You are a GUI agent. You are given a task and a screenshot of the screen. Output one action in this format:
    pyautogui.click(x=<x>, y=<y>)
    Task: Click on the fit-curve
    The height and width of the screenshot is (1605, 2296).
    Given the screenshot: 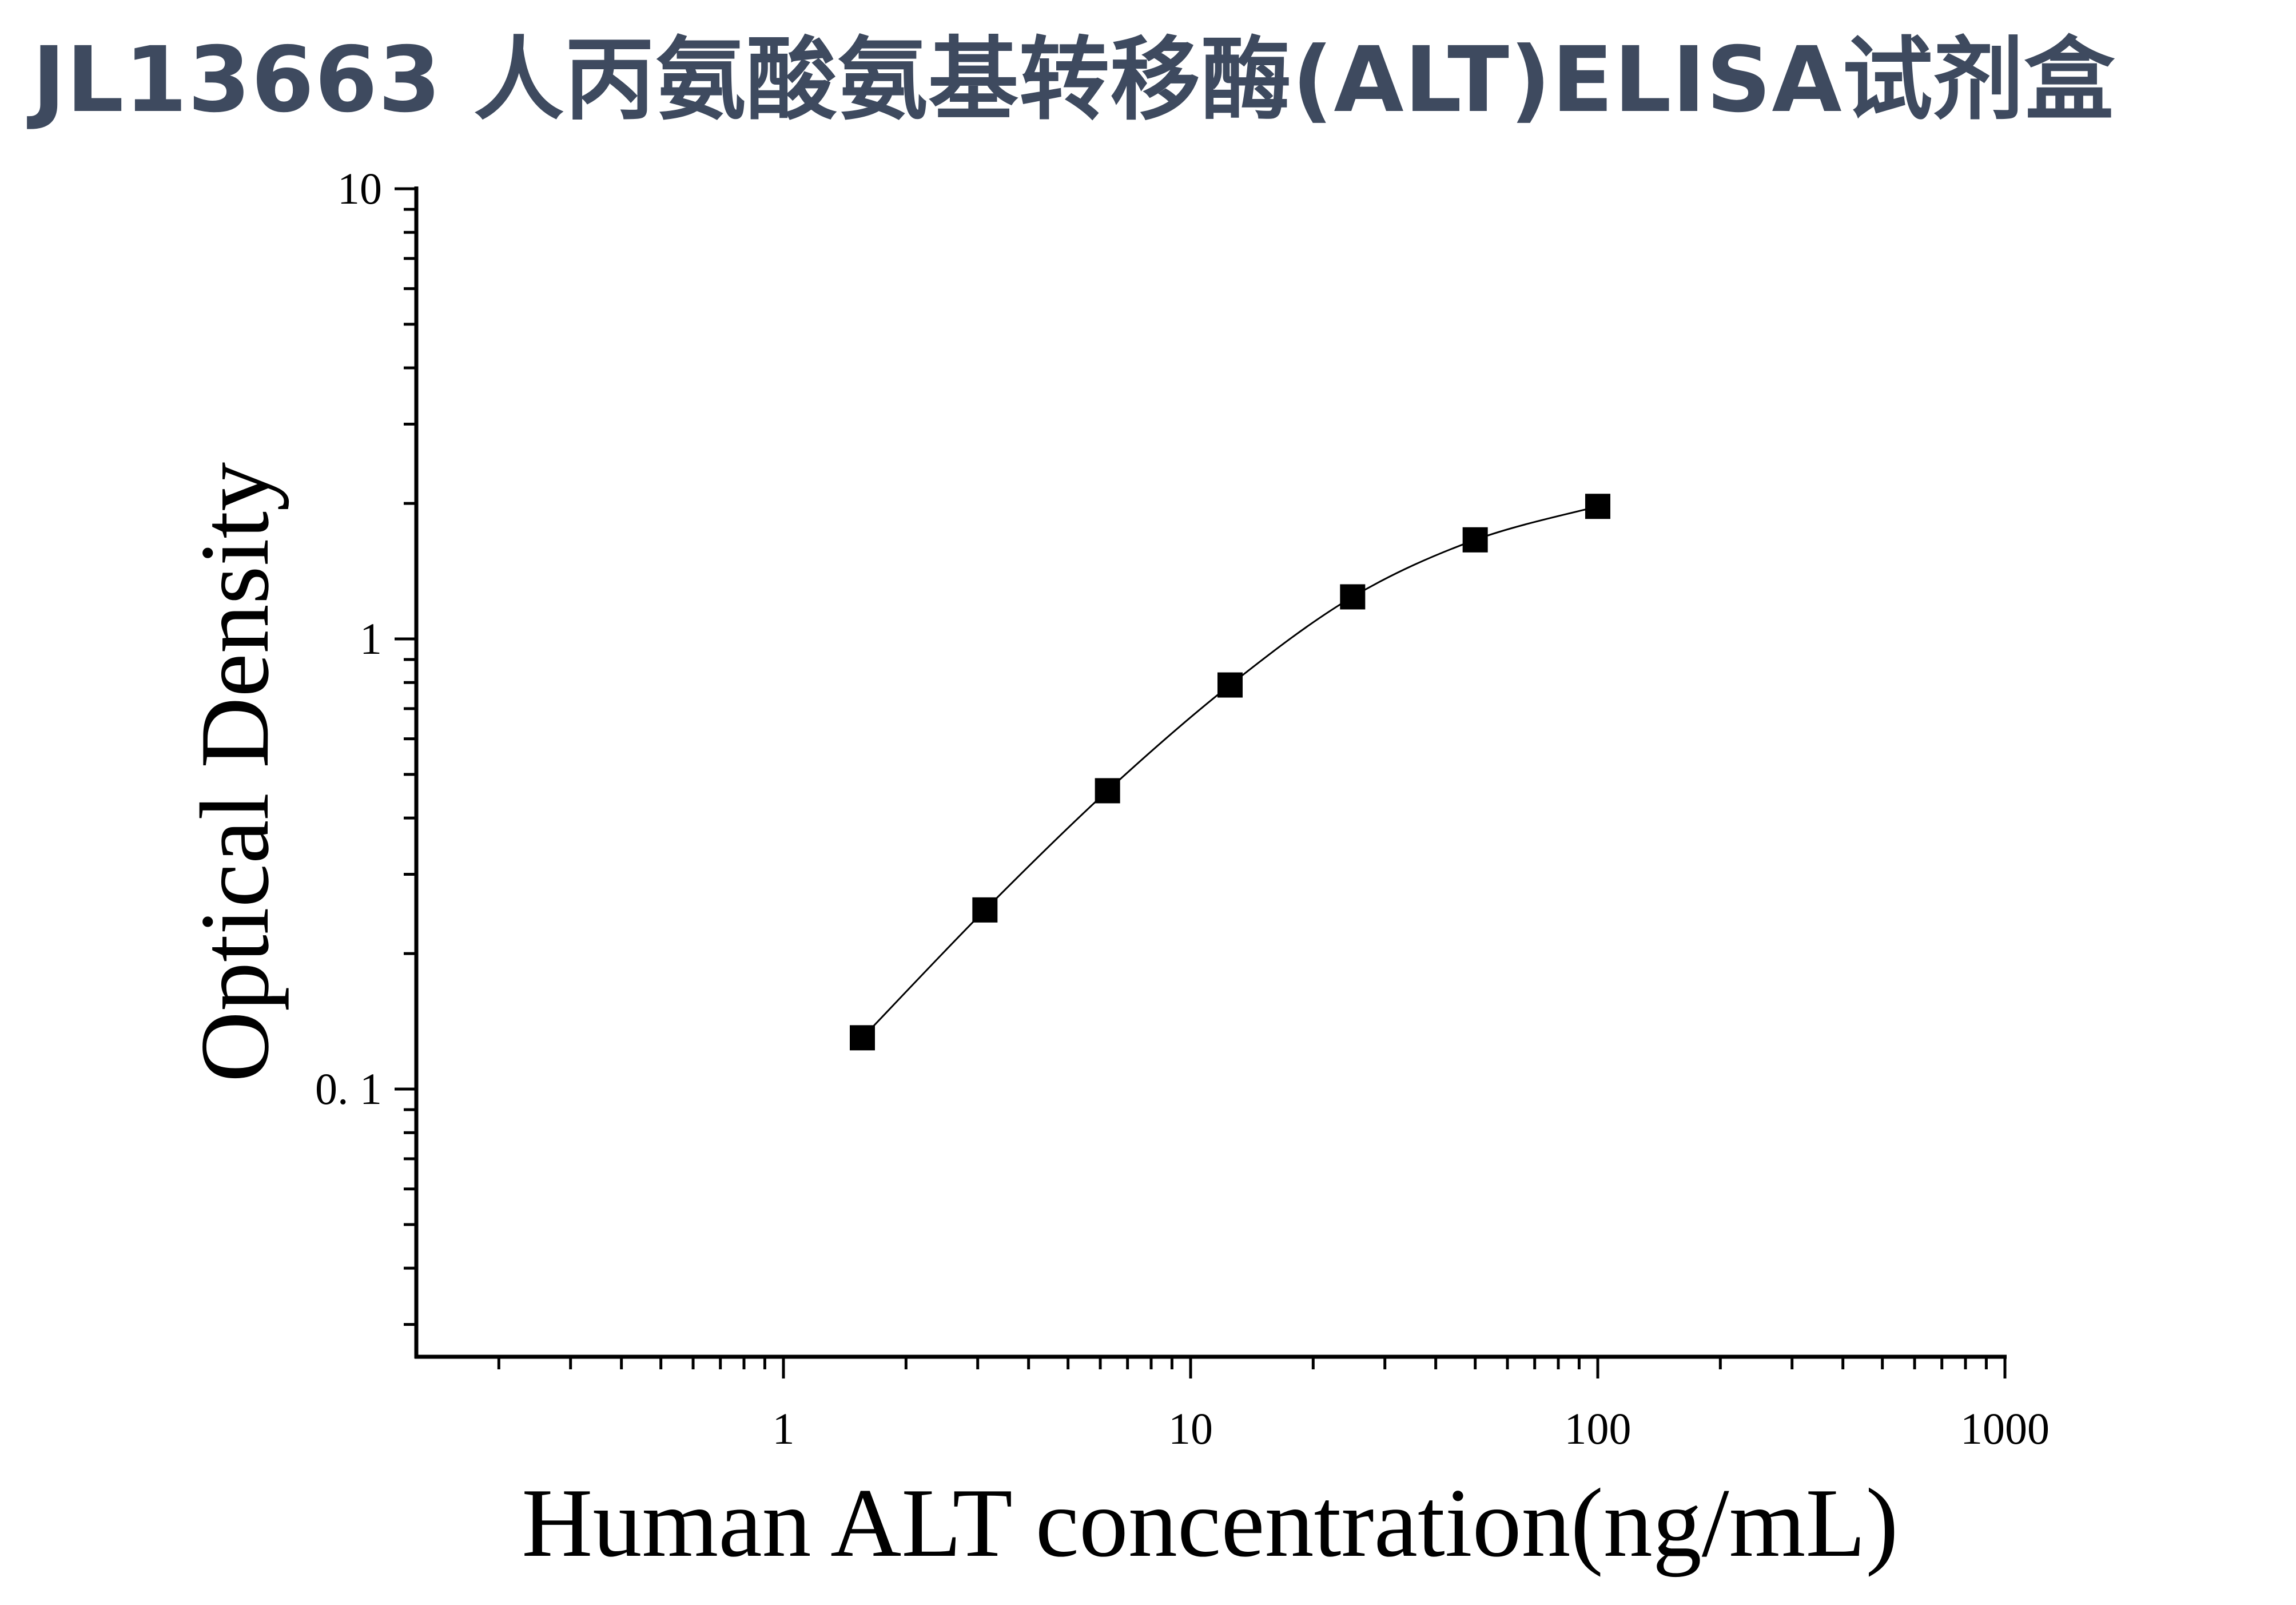 What is the action you would take?
    pyautogui.click(x=1229, y=772)
    